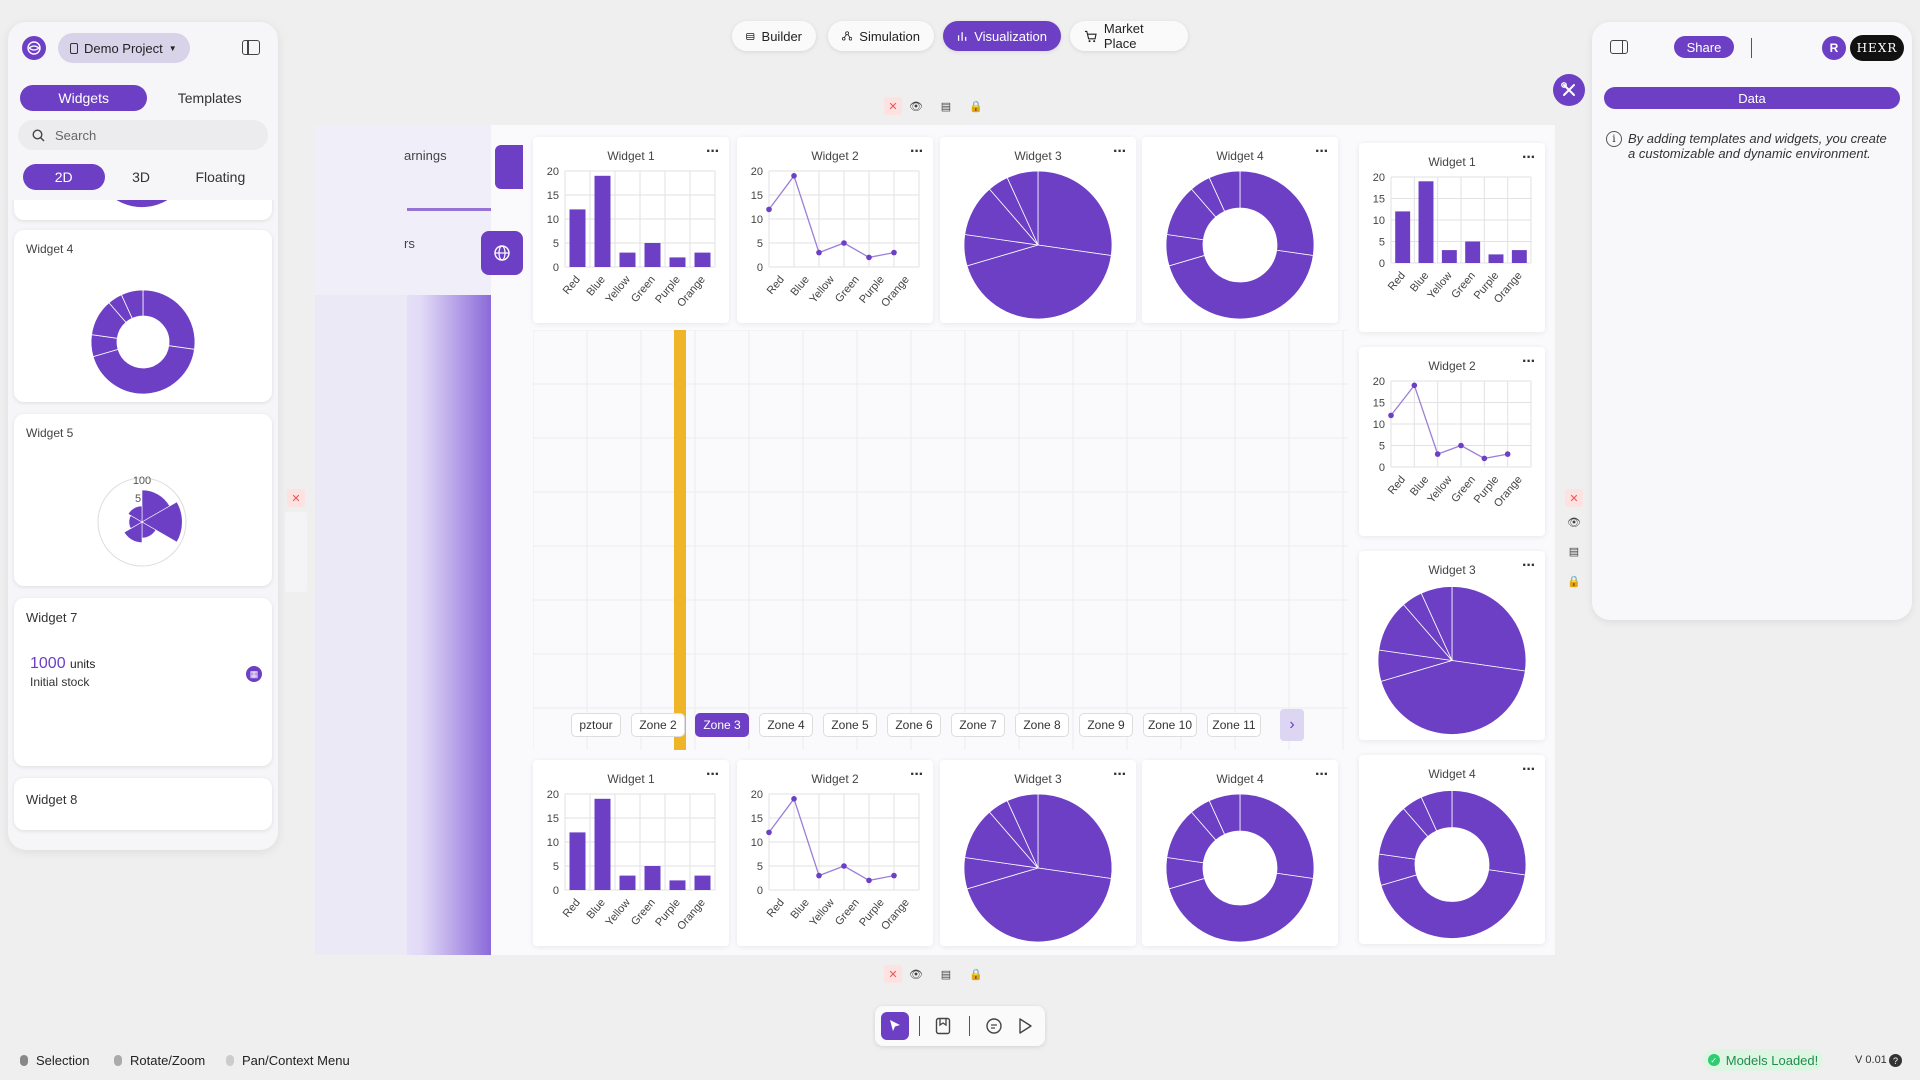 The width and height of the screenshot is (1920, 1080). What do you see at coordinates (143, 682) in the screenshot?
I see `widget-card-7: Widget 7 1000 units Initial stock ▦` at bounding box center [143, 682].